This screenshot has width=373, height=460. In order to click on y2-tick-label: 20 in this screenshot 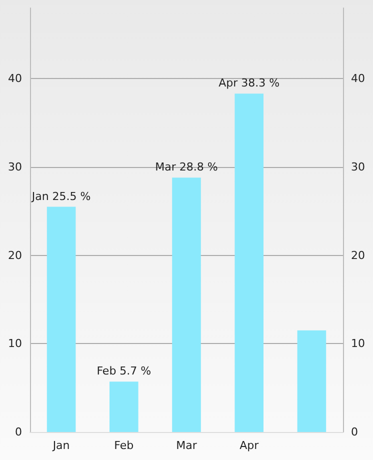, I will do `click(358, 255)`.